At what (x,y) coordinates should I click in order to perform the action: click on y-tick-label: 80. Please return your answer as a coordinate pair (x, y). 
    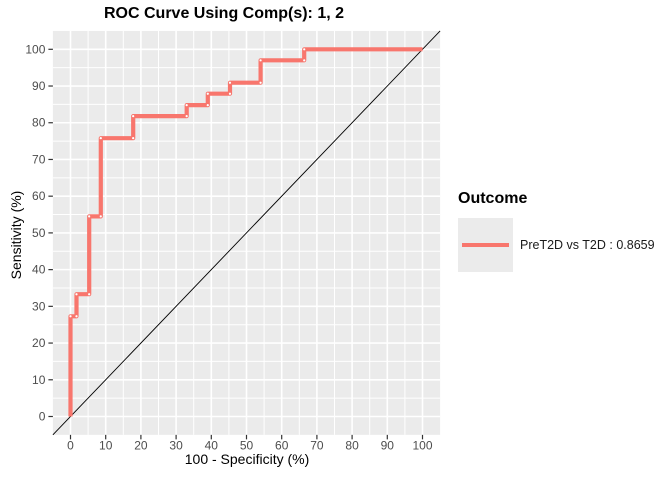
    Looking at the image, I should click on (39, 123).